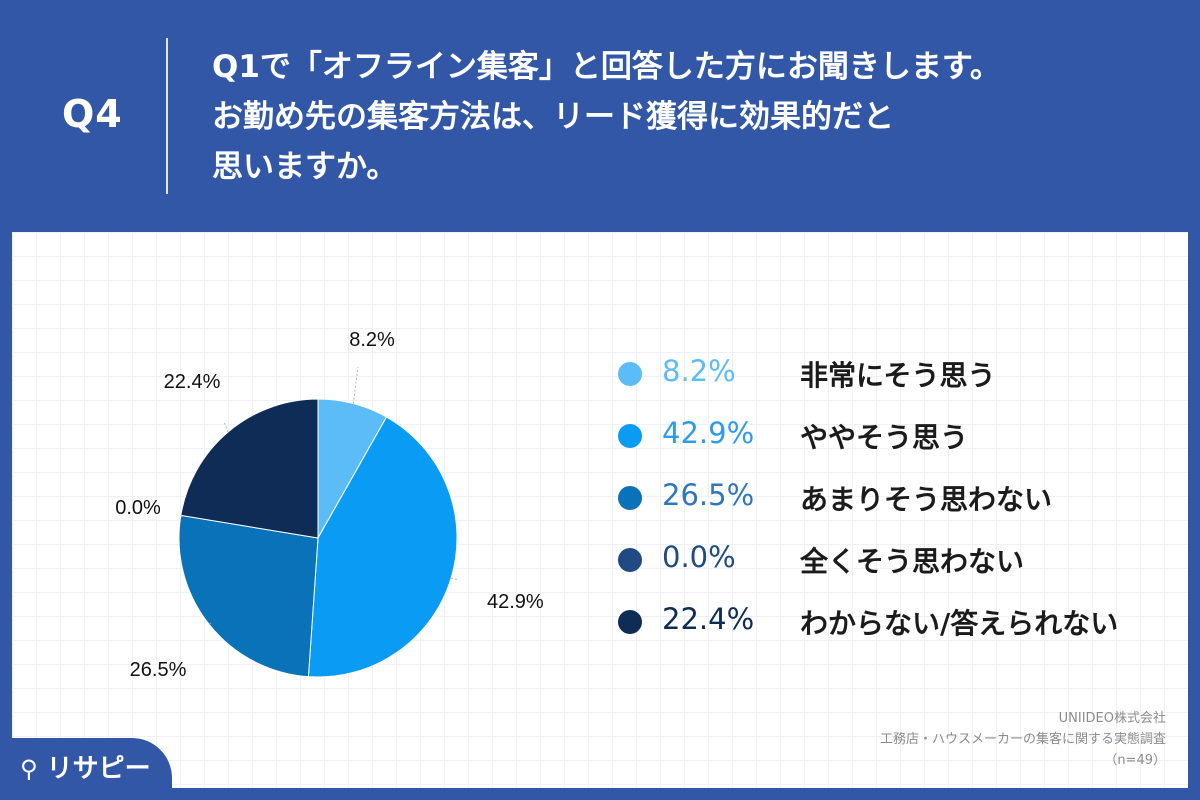 Image resolution: width=1200 pixels, height=800 pixels. I want to click on legend-item: 0.0% 全くそう思わない, so click(888, 569).